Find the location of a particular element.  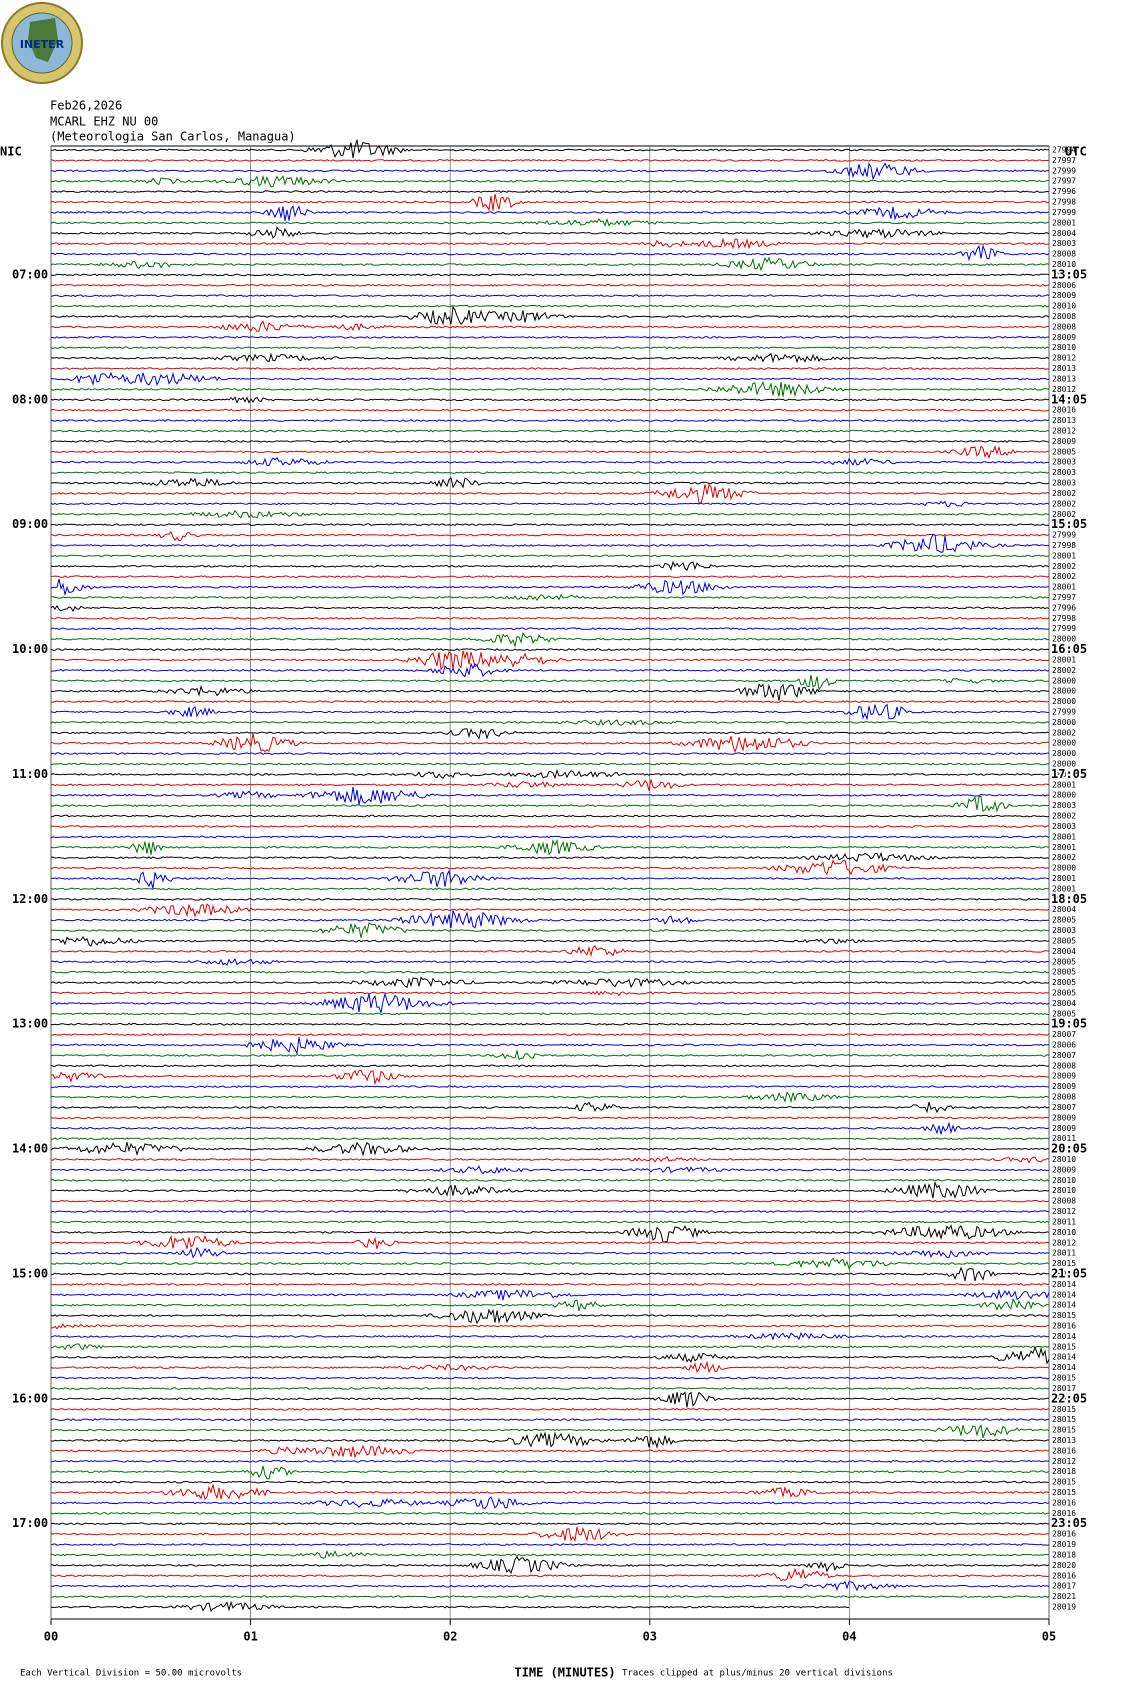

row-count: 28021 is located at coordinates (1064, 1596).